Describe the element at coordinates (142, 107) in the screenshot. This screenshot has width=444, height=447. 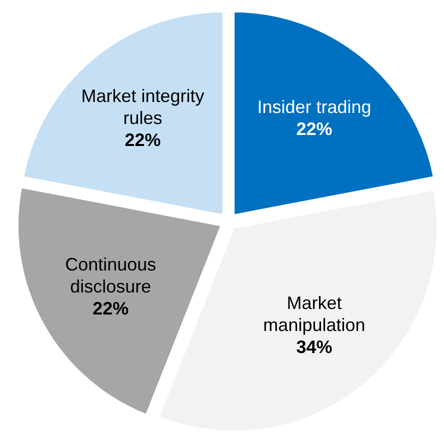
I see `slice-label: Market integrity rules` at that location.